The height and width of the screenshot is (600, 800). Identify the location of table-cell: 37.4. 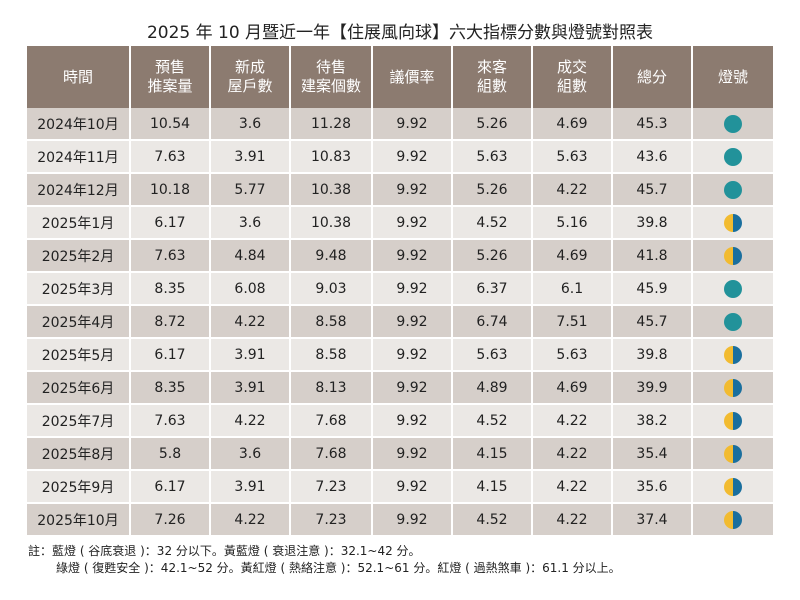
(652, 520).